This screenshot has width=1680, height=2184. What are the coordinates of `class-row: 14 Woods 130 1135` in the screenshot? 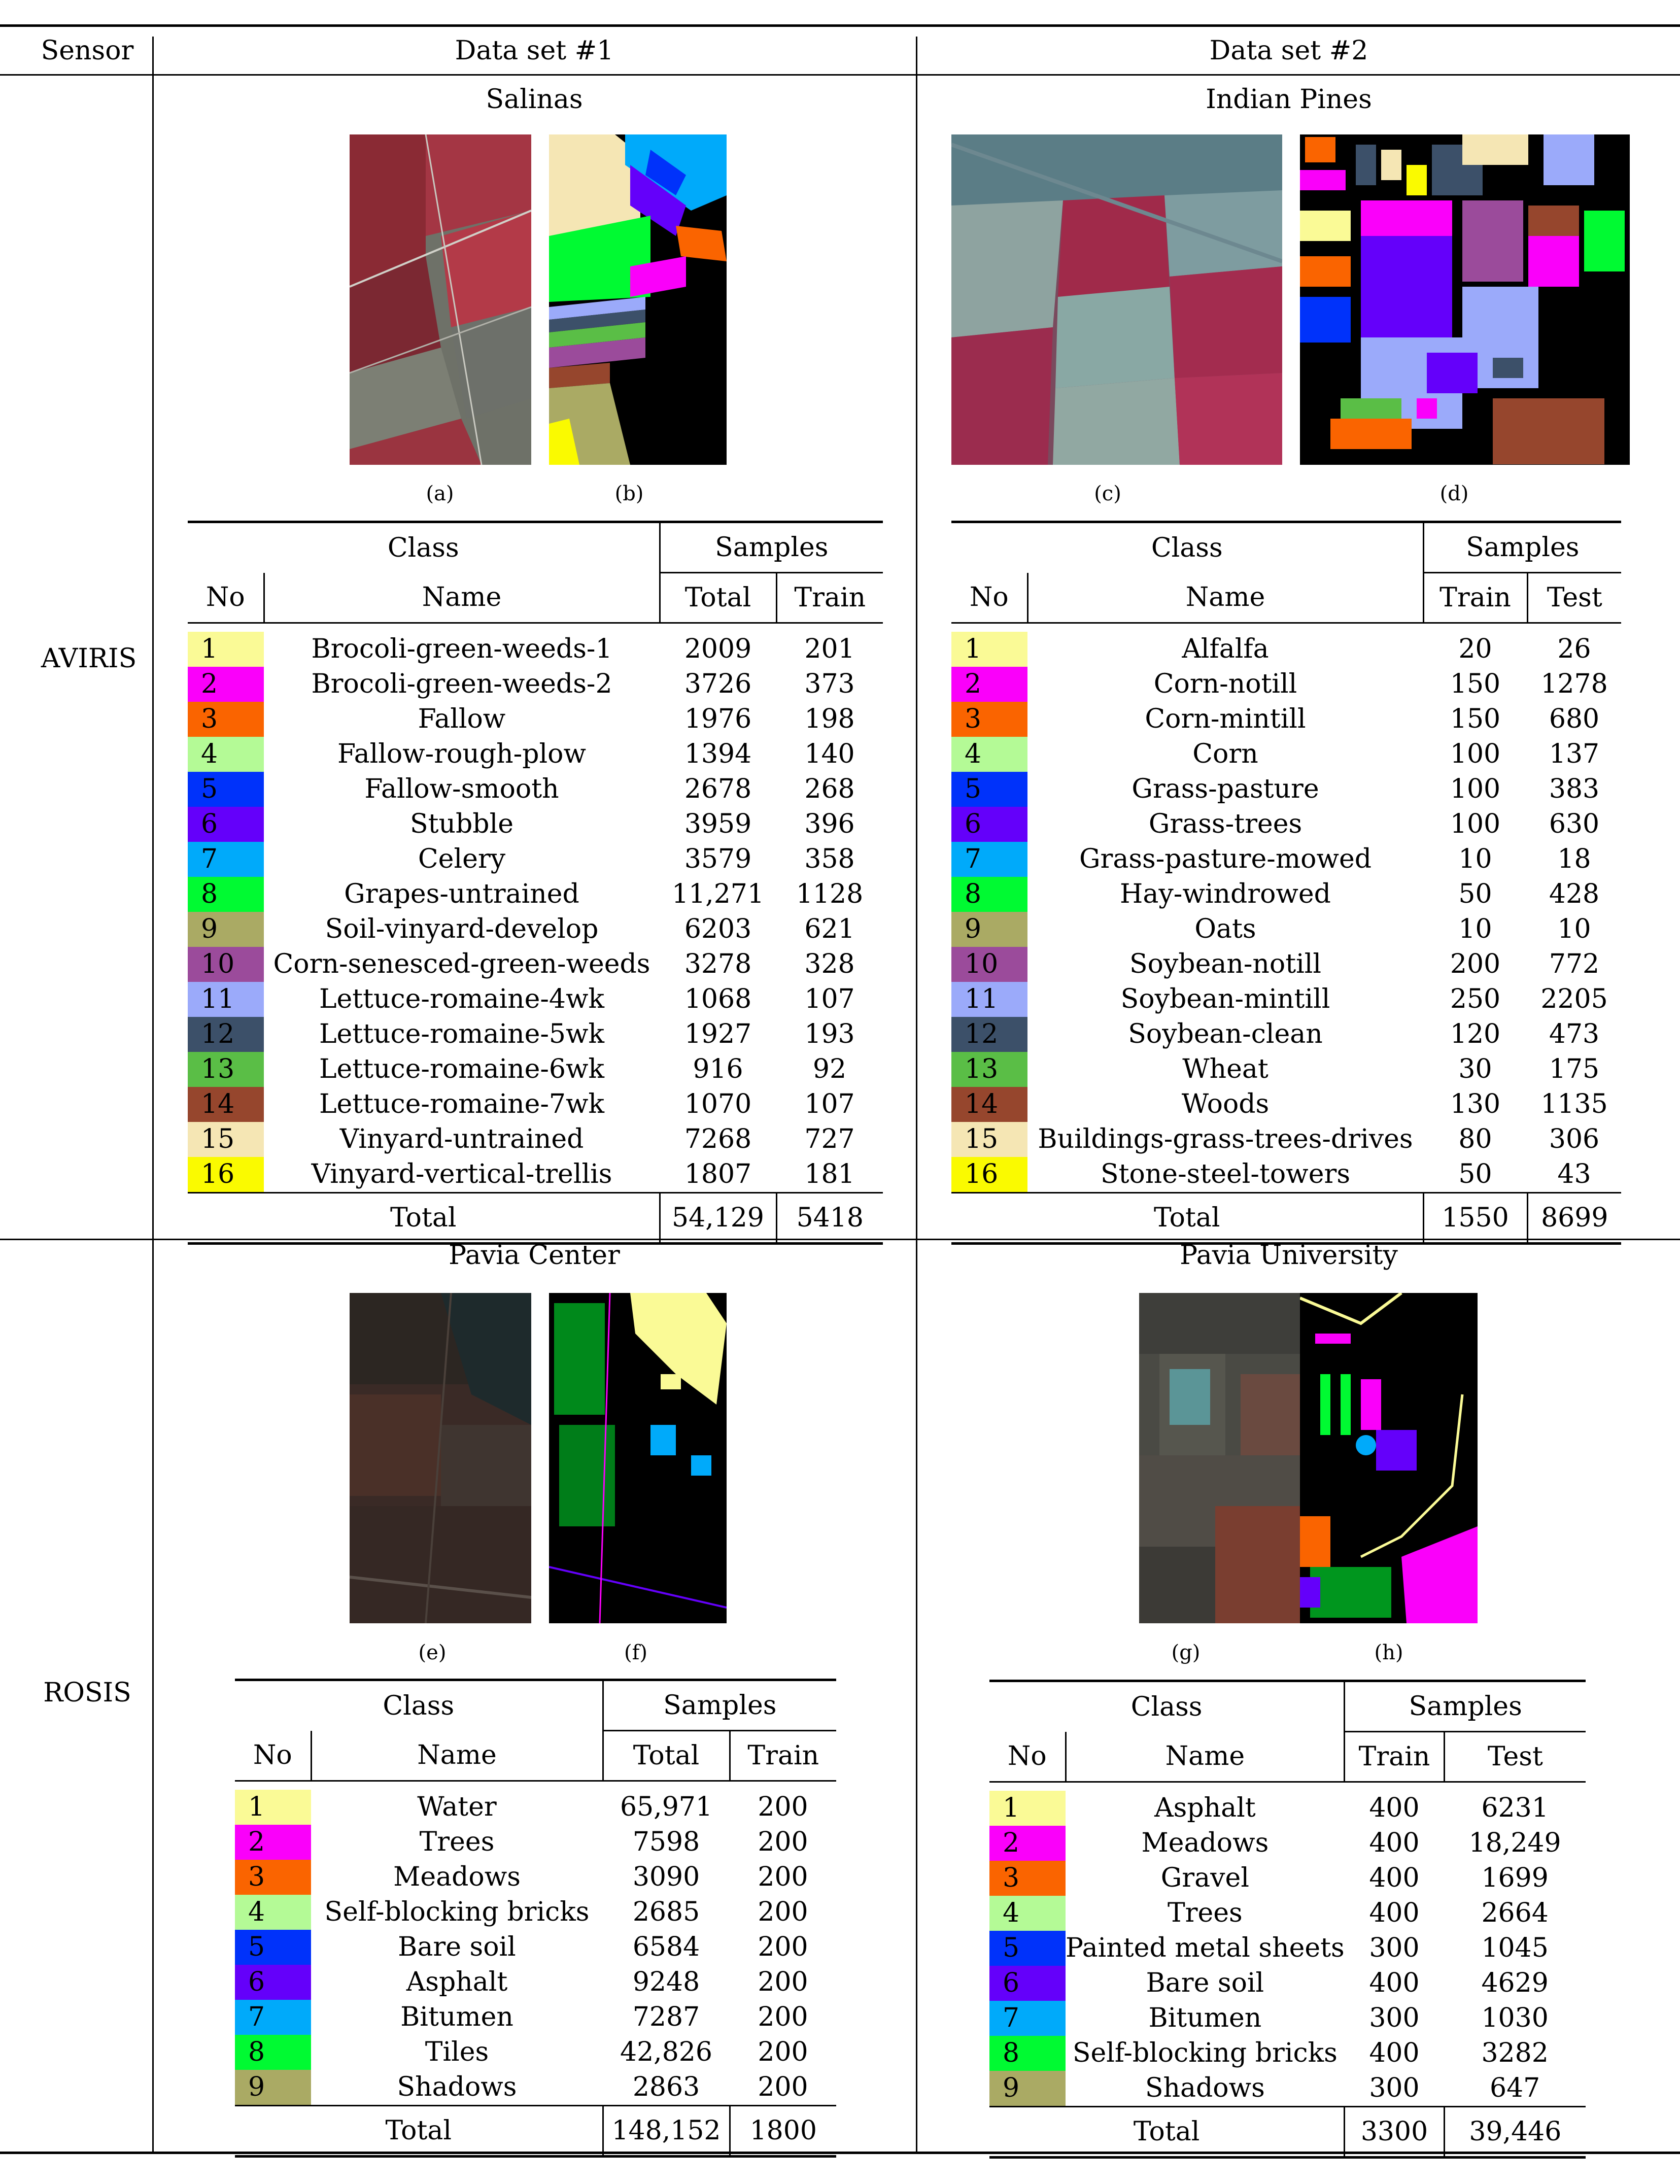 It's located at (1286, 1105).